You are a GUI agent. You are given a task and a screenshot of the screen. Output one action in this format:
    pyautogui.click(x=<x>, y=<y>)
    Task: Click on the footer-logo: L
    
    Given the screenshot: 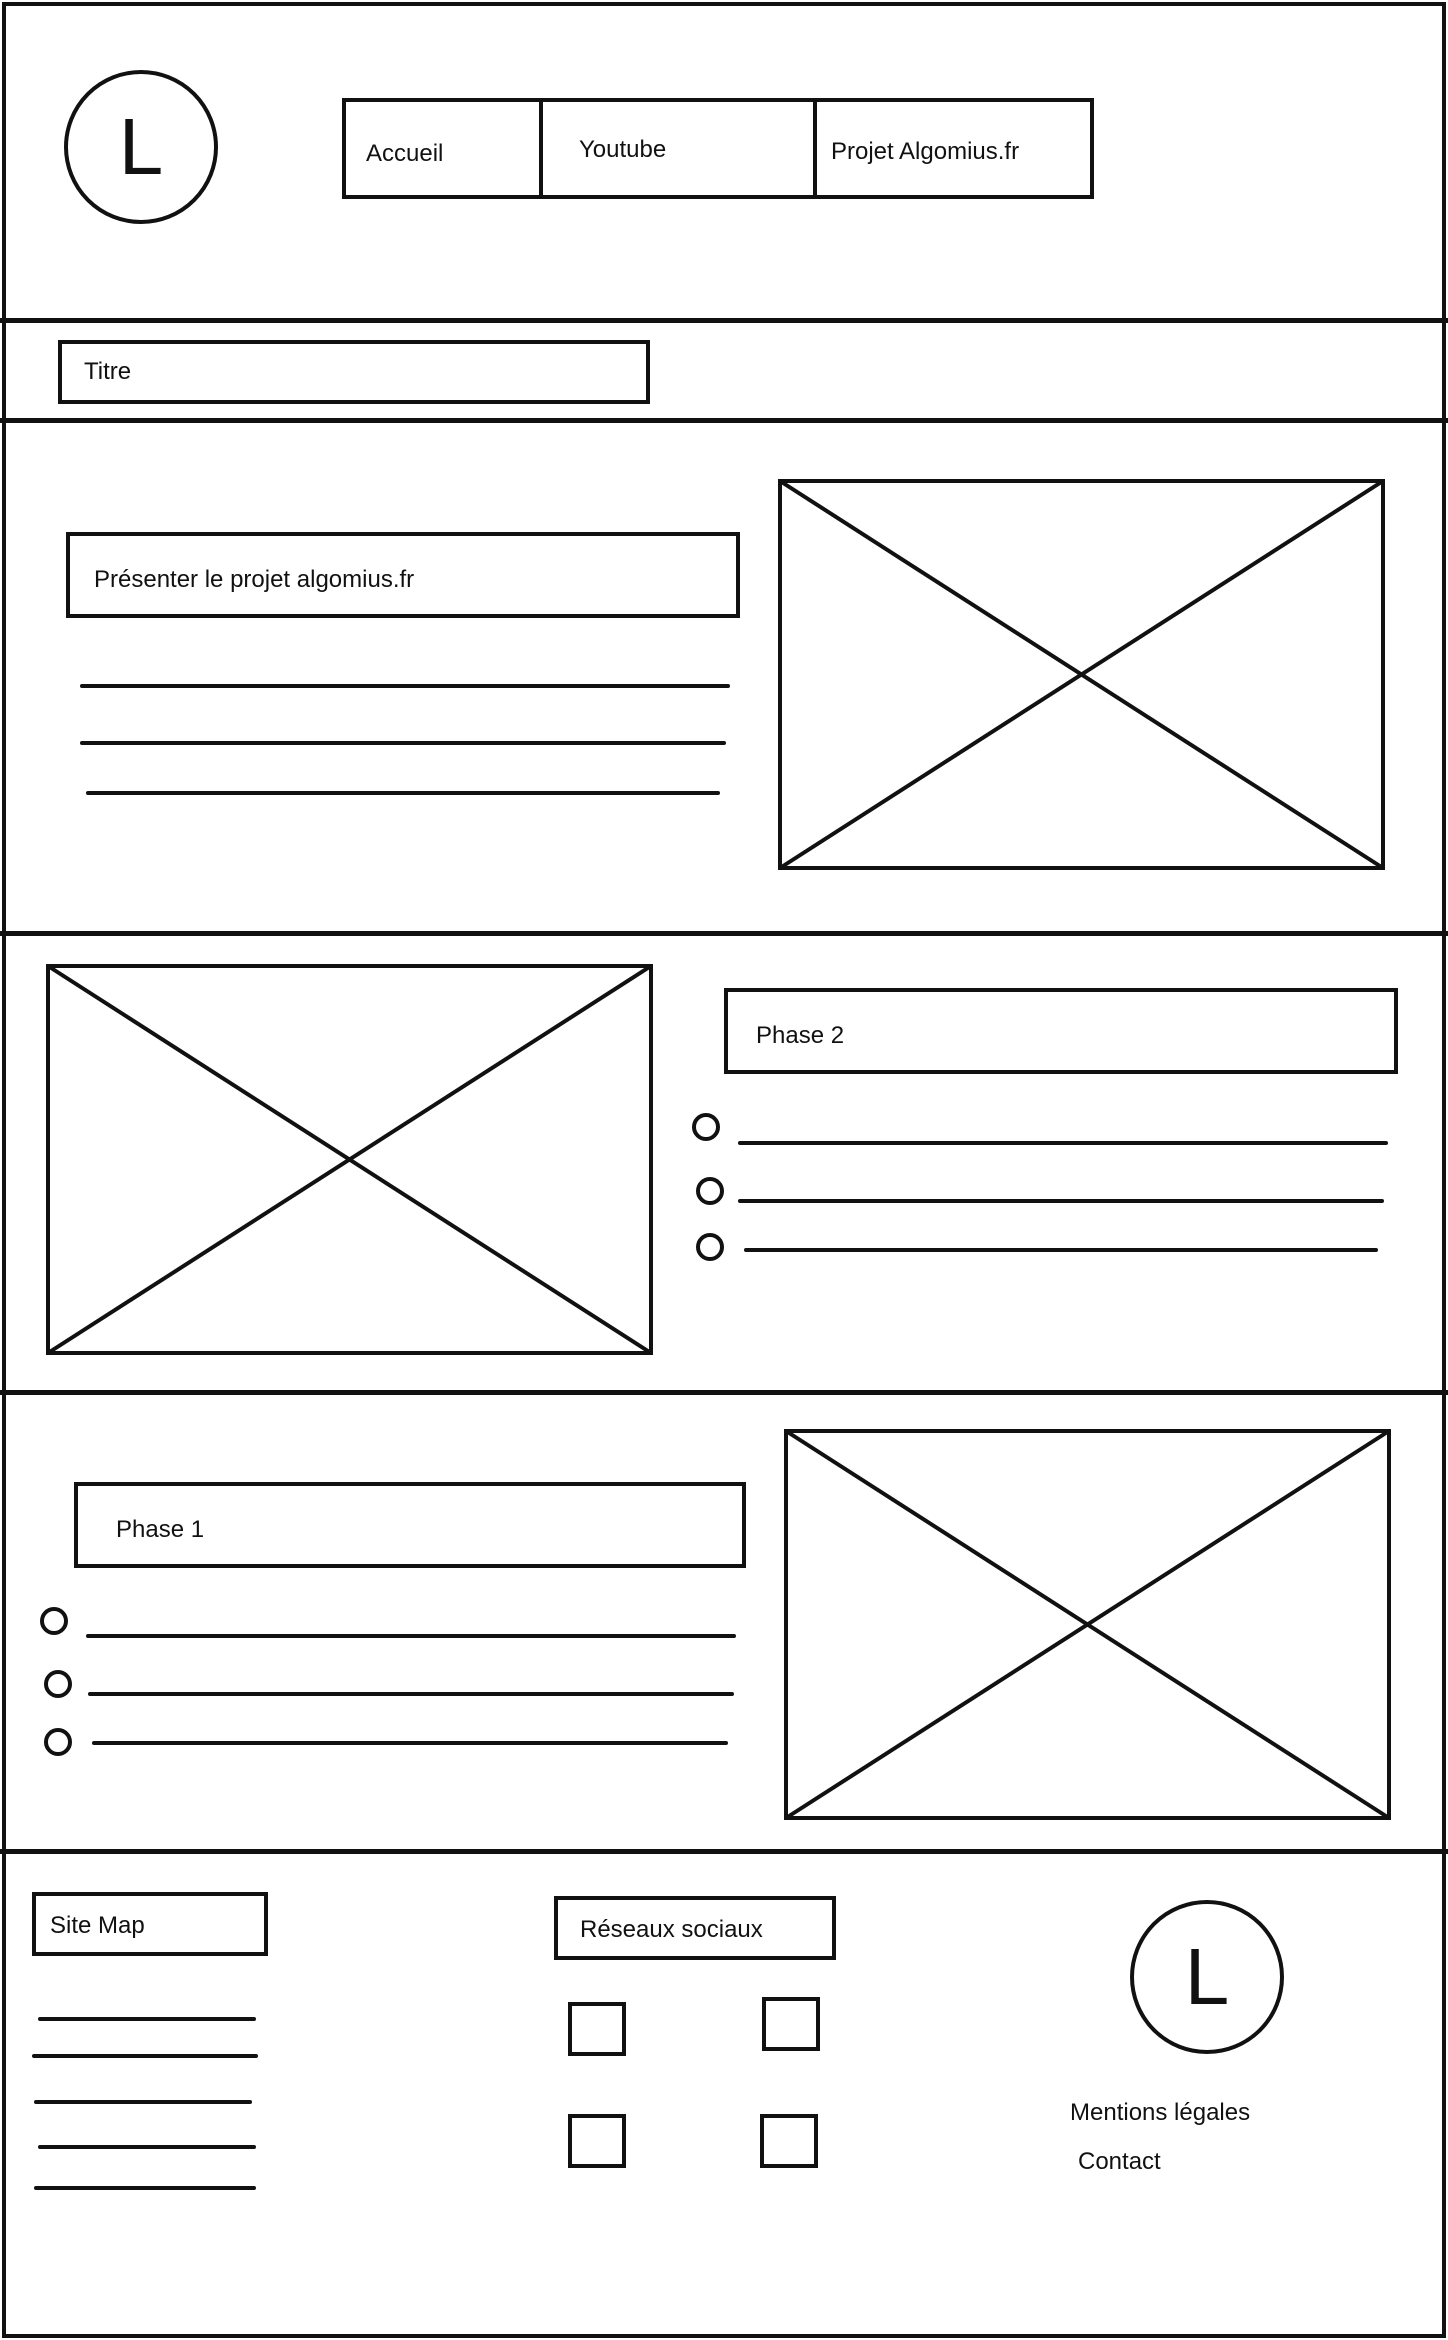 What is the action you would take?
    pyautogui.click(x=1207, y=1977)
    